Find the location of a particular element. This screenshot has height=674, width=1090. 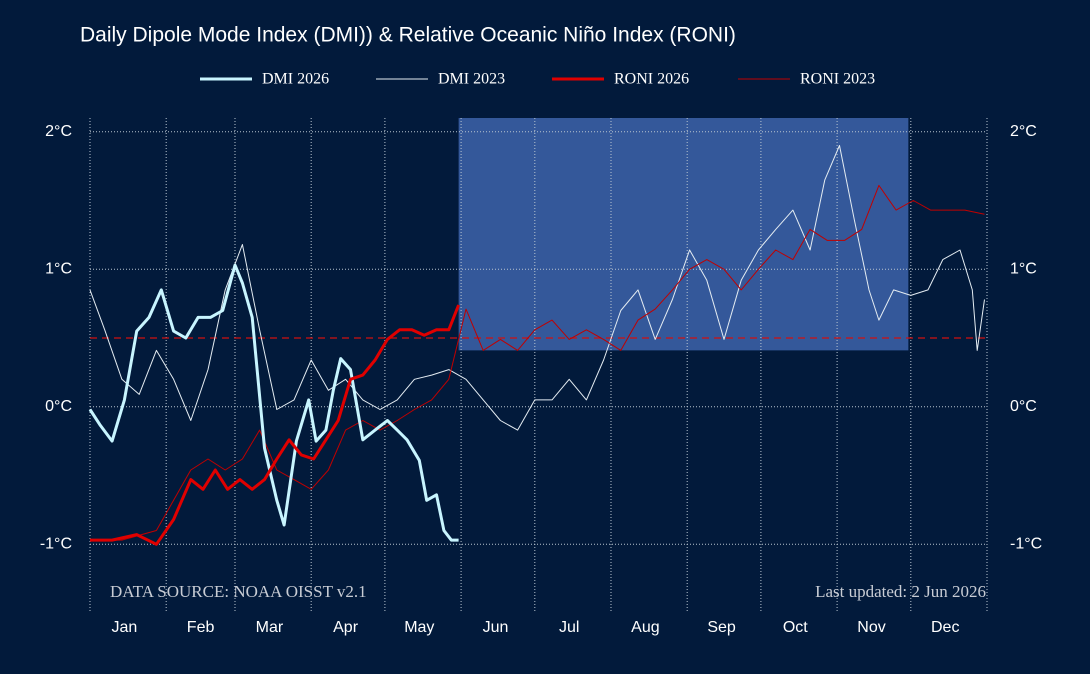

highlight-region is located at coordinates (683, 234).